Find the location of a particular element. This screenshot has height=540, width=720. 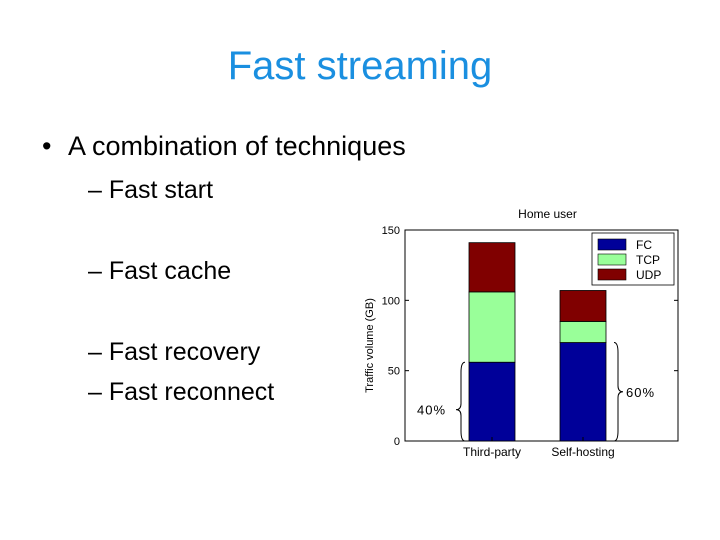

brace-third-party is located at coordinates (460, 401).